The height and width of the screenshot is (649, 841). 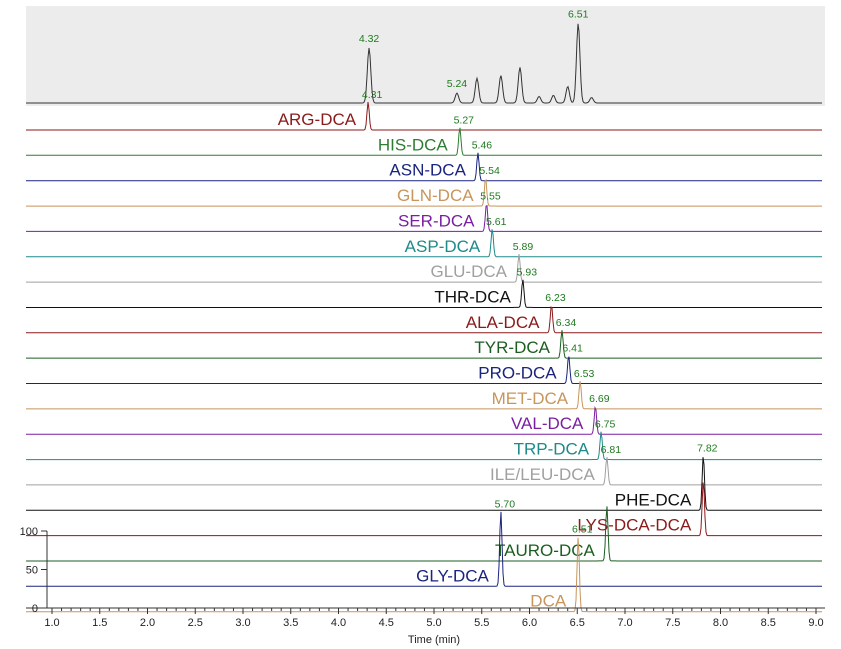 What do you see at coordinates (99, 623) in the screenshot?
I see `x-tick-label: 1.5` at bounding box center [99, 623].